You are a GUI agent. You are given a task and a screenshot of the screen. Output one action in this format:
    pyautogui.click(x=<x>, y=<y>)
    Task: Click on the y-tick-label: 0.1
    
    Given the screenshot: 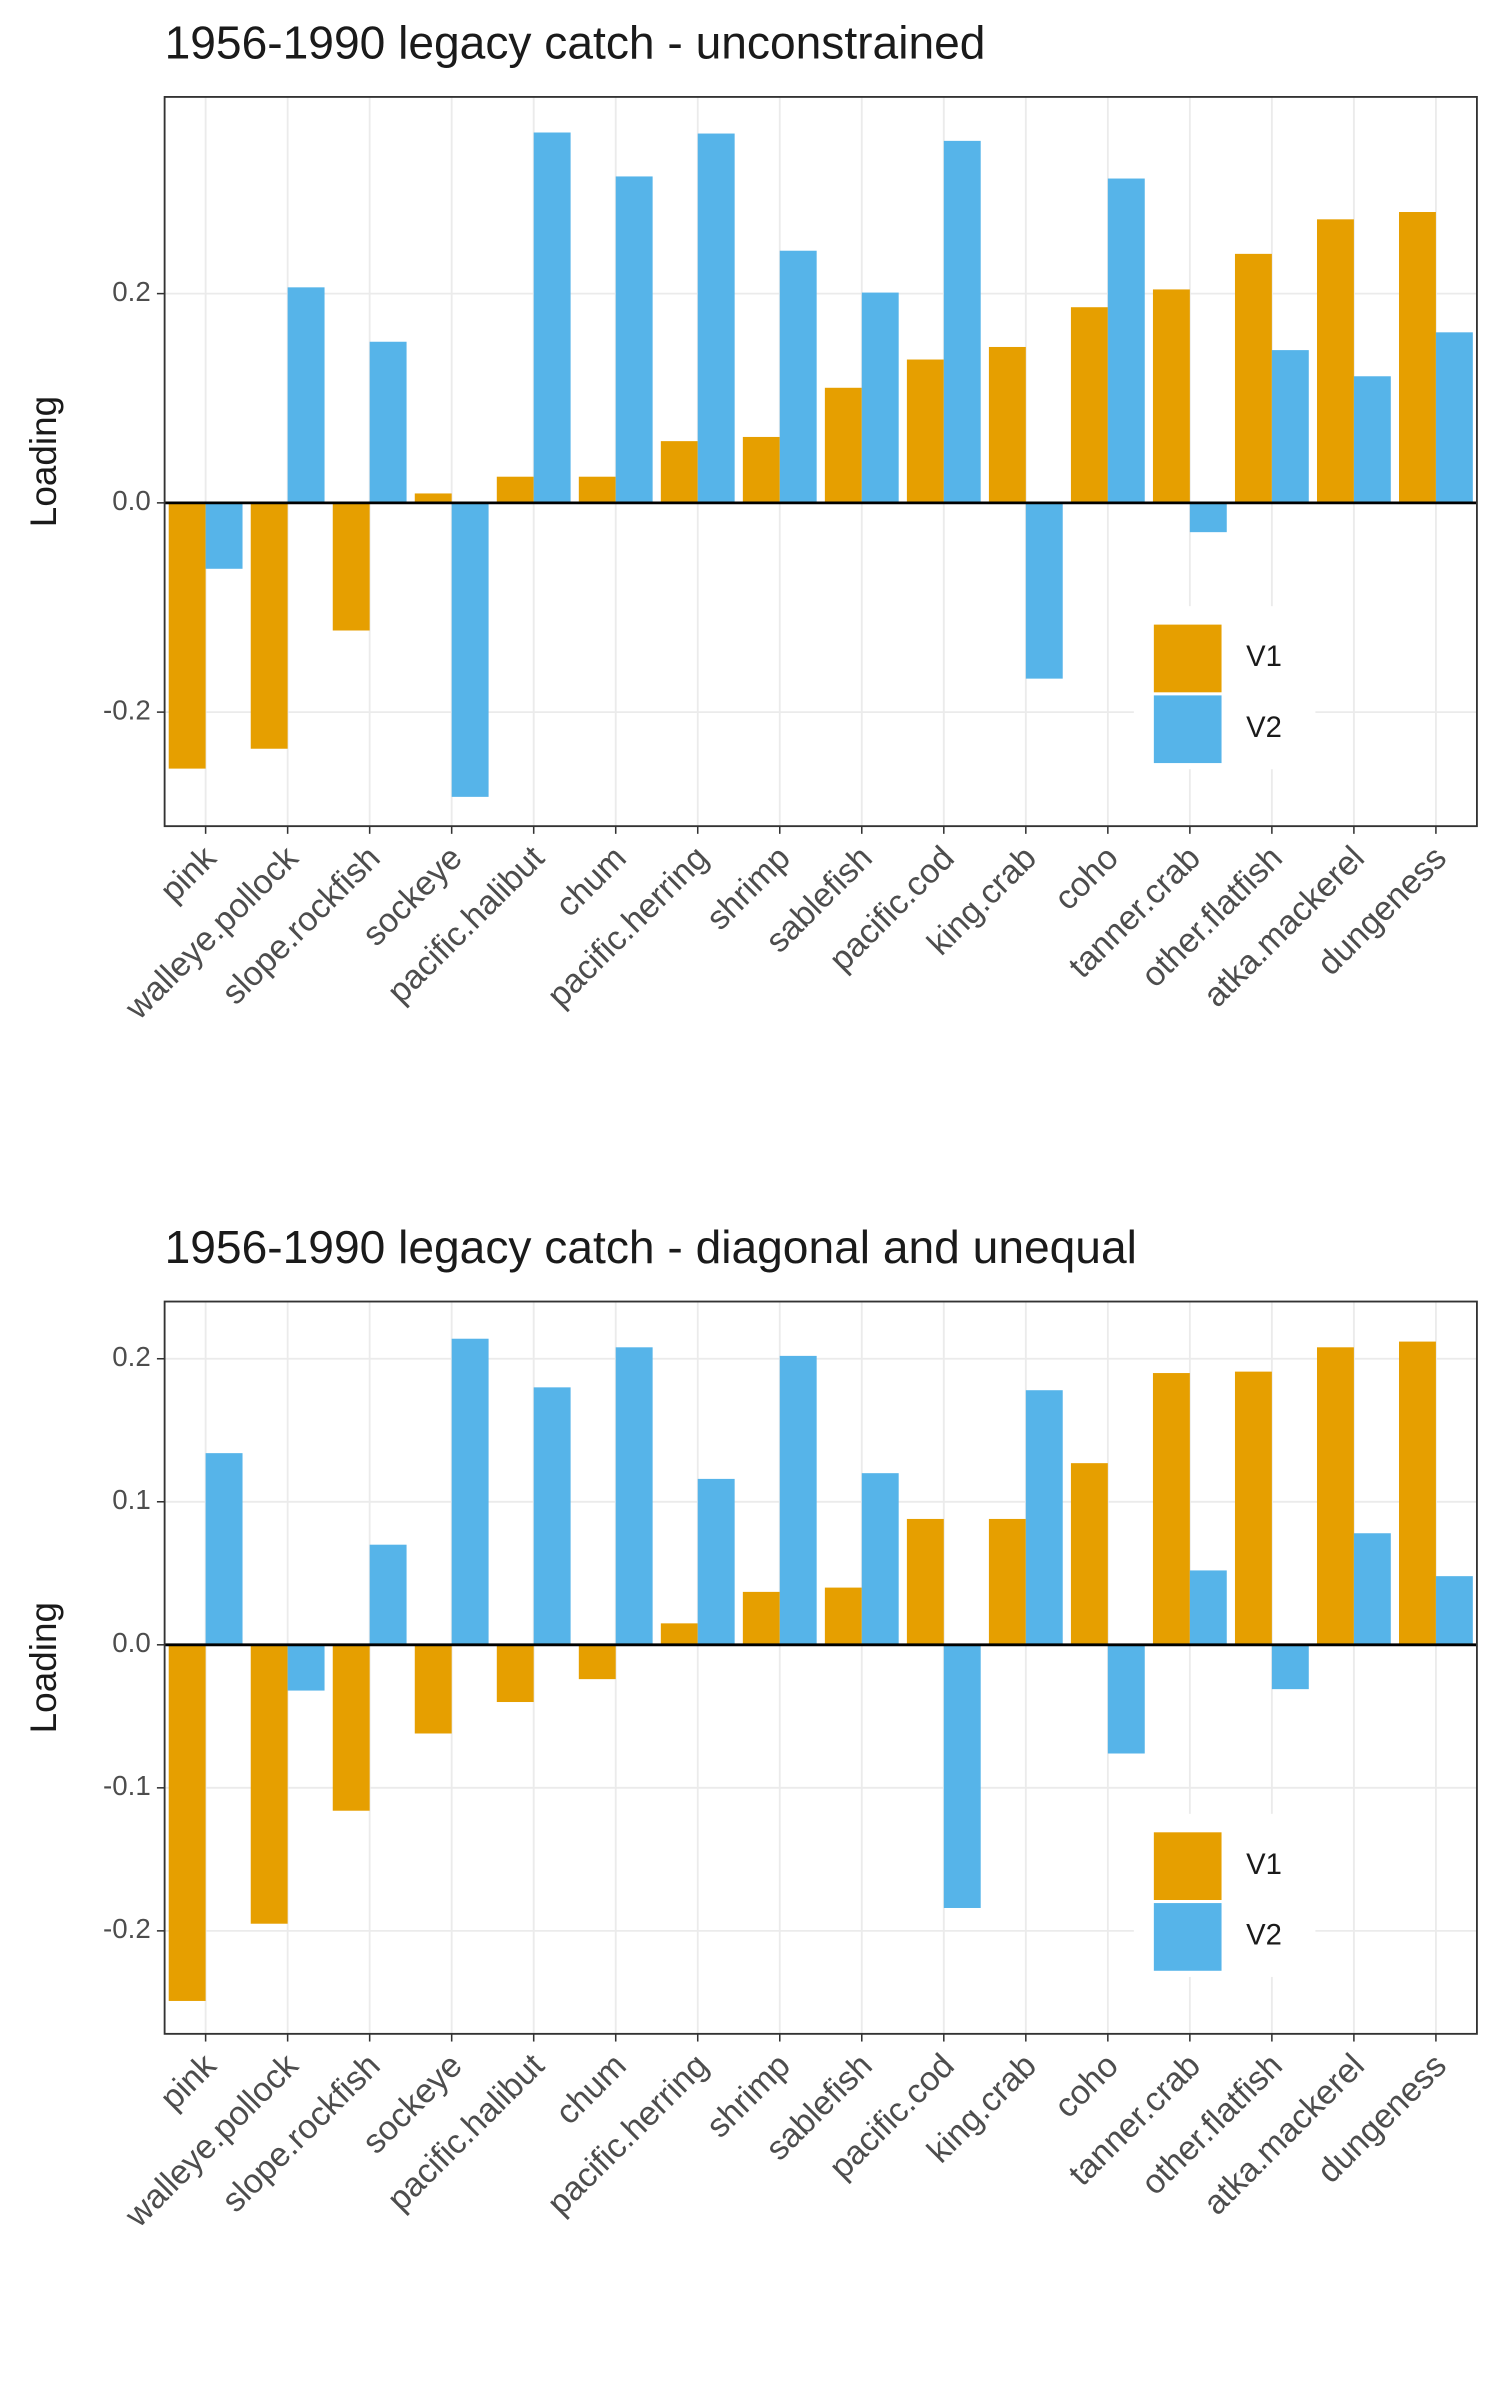 What is the action you would take?
    pyautogui.click(x=131, y=1499)
    